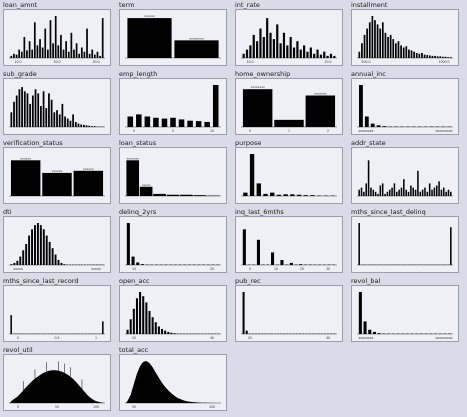 This screenshot has width=467, height=417. I want to click on tick-label: xxxxxxxxx, so click(444, 338).